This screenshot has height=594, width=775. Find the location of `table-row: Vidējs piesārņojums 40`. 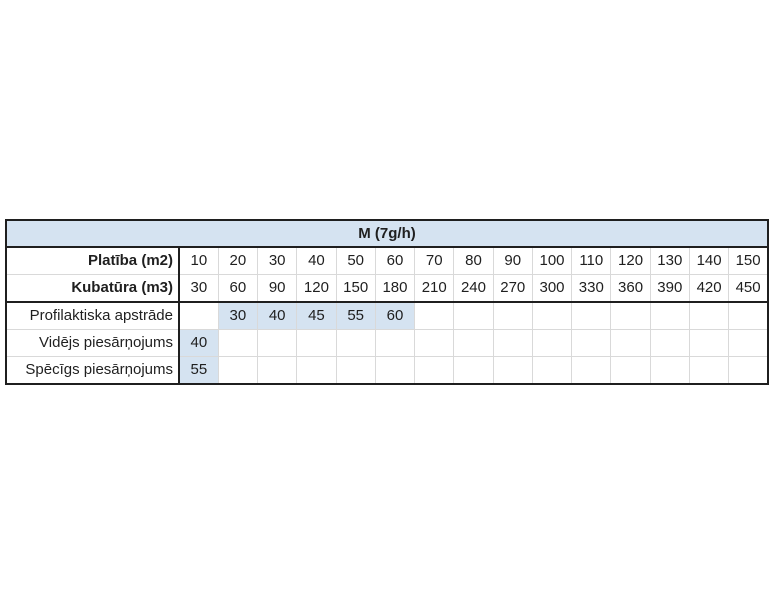

table-row: Vidējs piesārņojums 40 is located at coordinates (387, 343).